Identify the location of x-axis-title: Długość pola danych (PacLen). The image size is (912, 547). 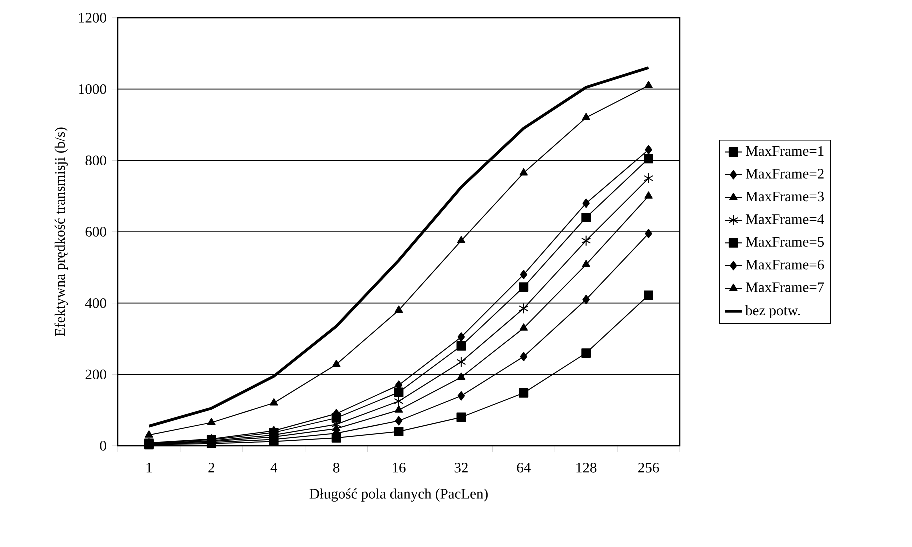
(399, 495).